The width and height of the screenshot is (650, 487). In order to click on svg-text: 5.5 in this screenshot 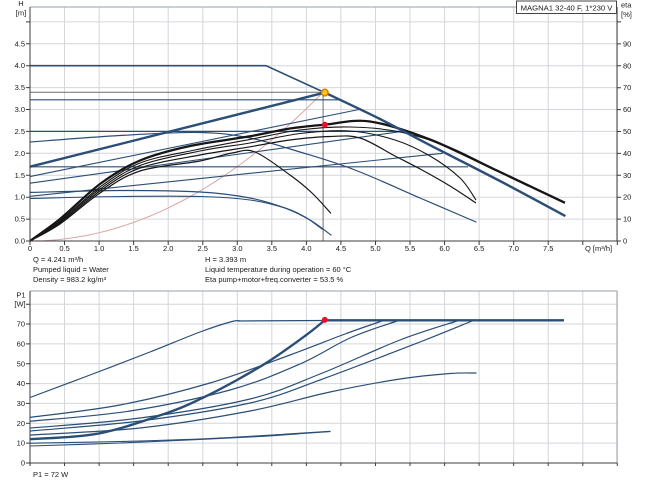, I will do `click(410, 248)`.